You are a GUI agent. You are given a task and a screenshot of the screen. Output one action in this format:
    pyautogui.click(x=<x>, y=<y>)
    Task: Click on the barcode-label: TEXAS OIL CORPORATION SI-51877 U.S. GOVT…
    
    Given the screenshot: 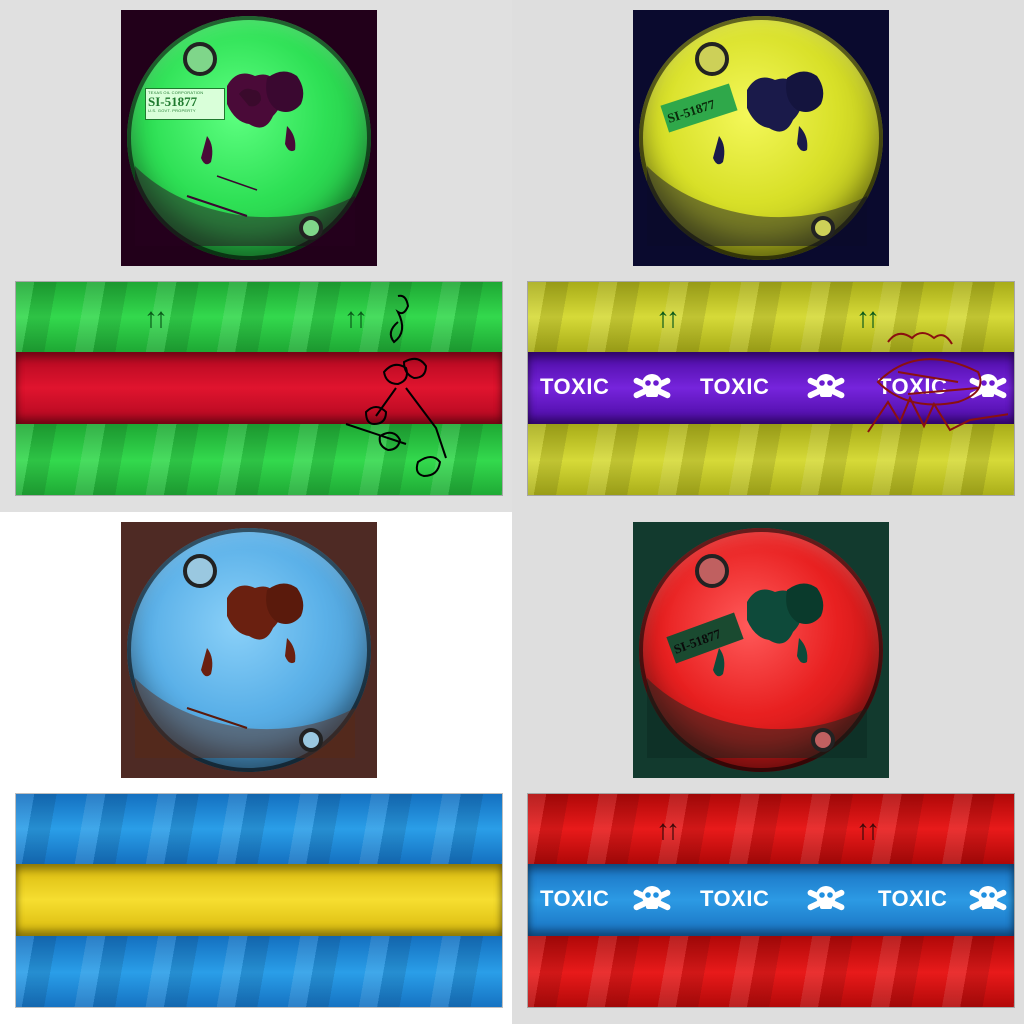 What is the action you would take?
    pyautogui.click(x=185, y=104)
    